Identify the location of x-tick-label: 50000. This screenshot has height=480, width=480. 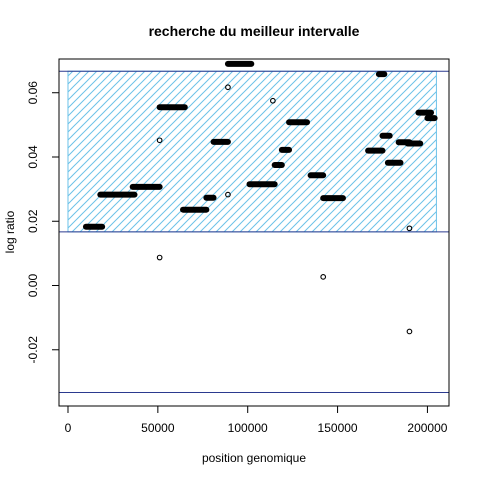
(158, 428).